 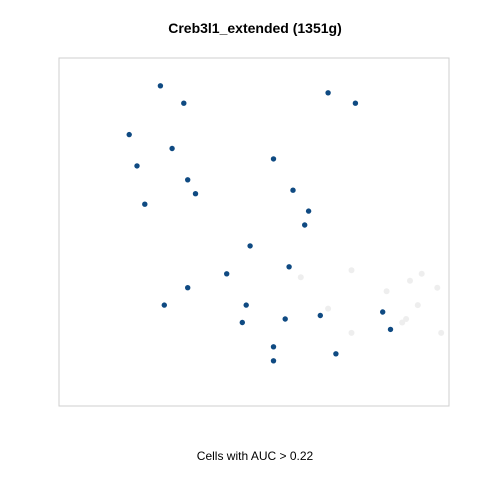 What do you see at coordinates (371, 301) in the screenshot?
I see `inactive-cells` at bounding box center [371, 301].